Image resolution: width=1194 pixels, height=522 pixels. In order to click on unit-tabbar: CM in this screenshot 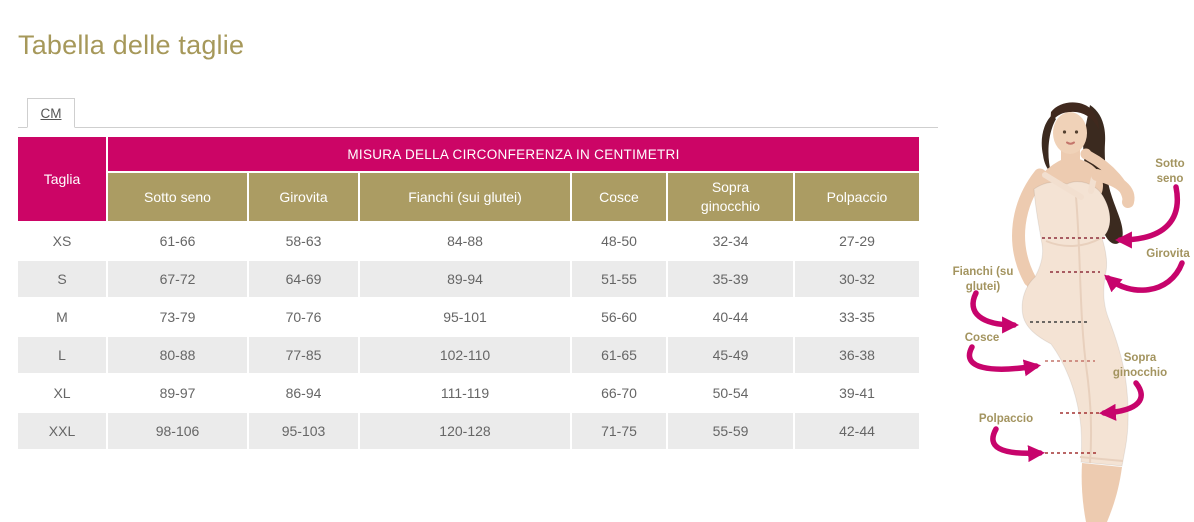, I will do `click(478, 112)`.